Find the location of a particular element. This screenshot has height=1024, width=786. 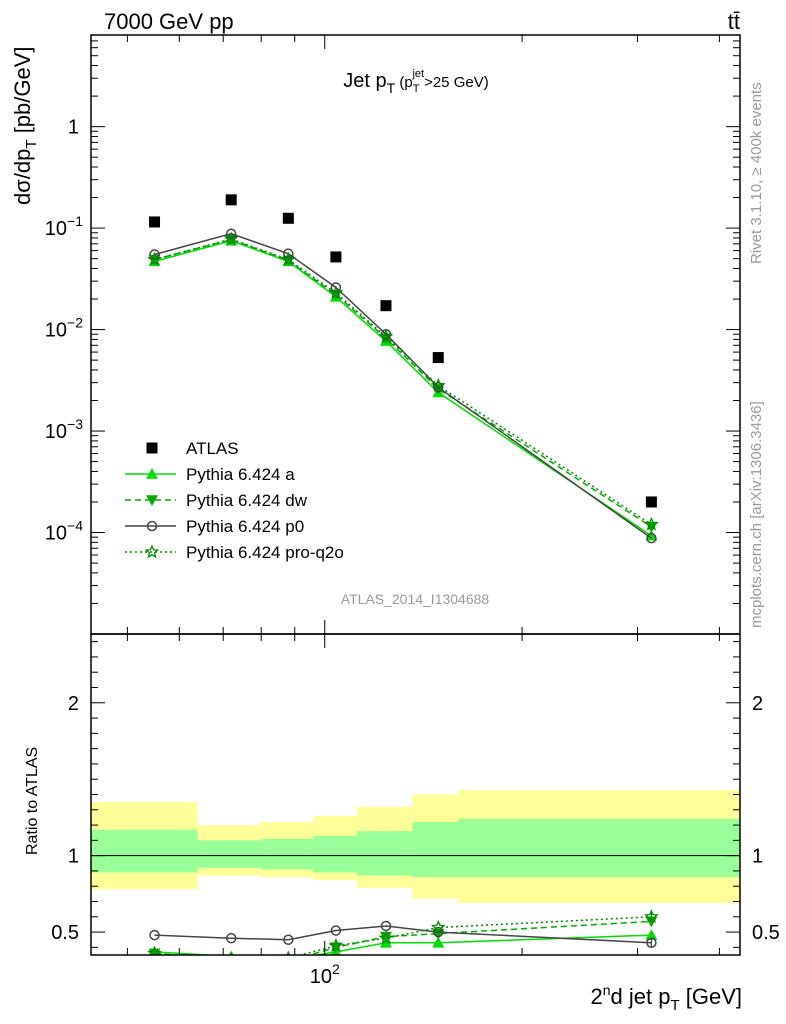

legend-entry: Pythia 6.424 p0 is located at coordinates (214, 526).